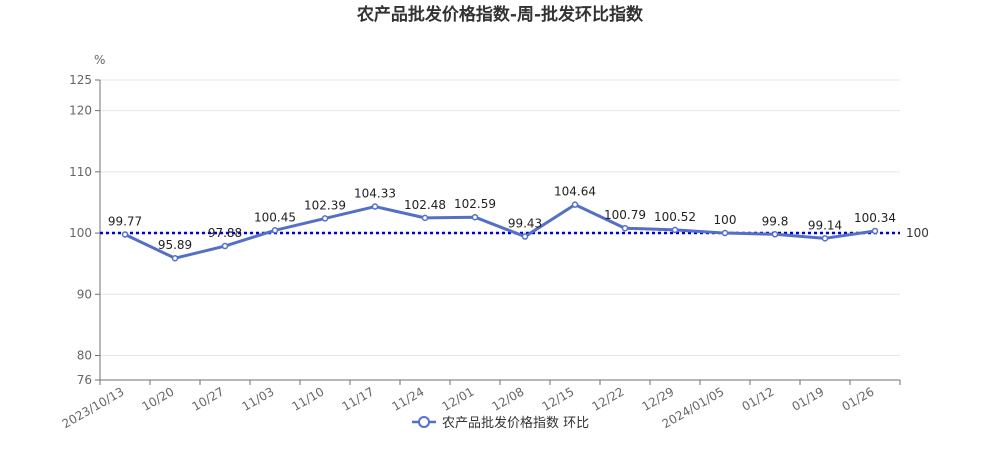  I want to click on y-tick-label: 120, so click(80, 111).